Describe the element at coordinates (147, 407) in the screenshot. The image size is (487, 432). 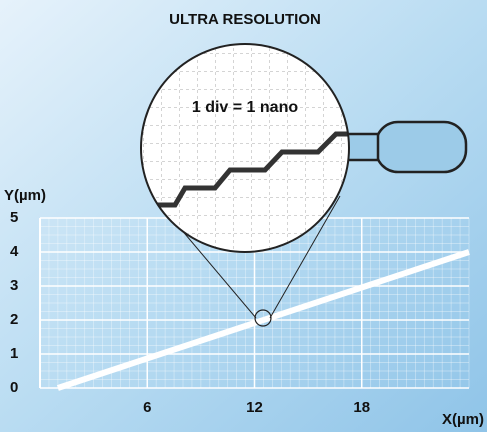
I see `x-tick-label: 6` at that location.